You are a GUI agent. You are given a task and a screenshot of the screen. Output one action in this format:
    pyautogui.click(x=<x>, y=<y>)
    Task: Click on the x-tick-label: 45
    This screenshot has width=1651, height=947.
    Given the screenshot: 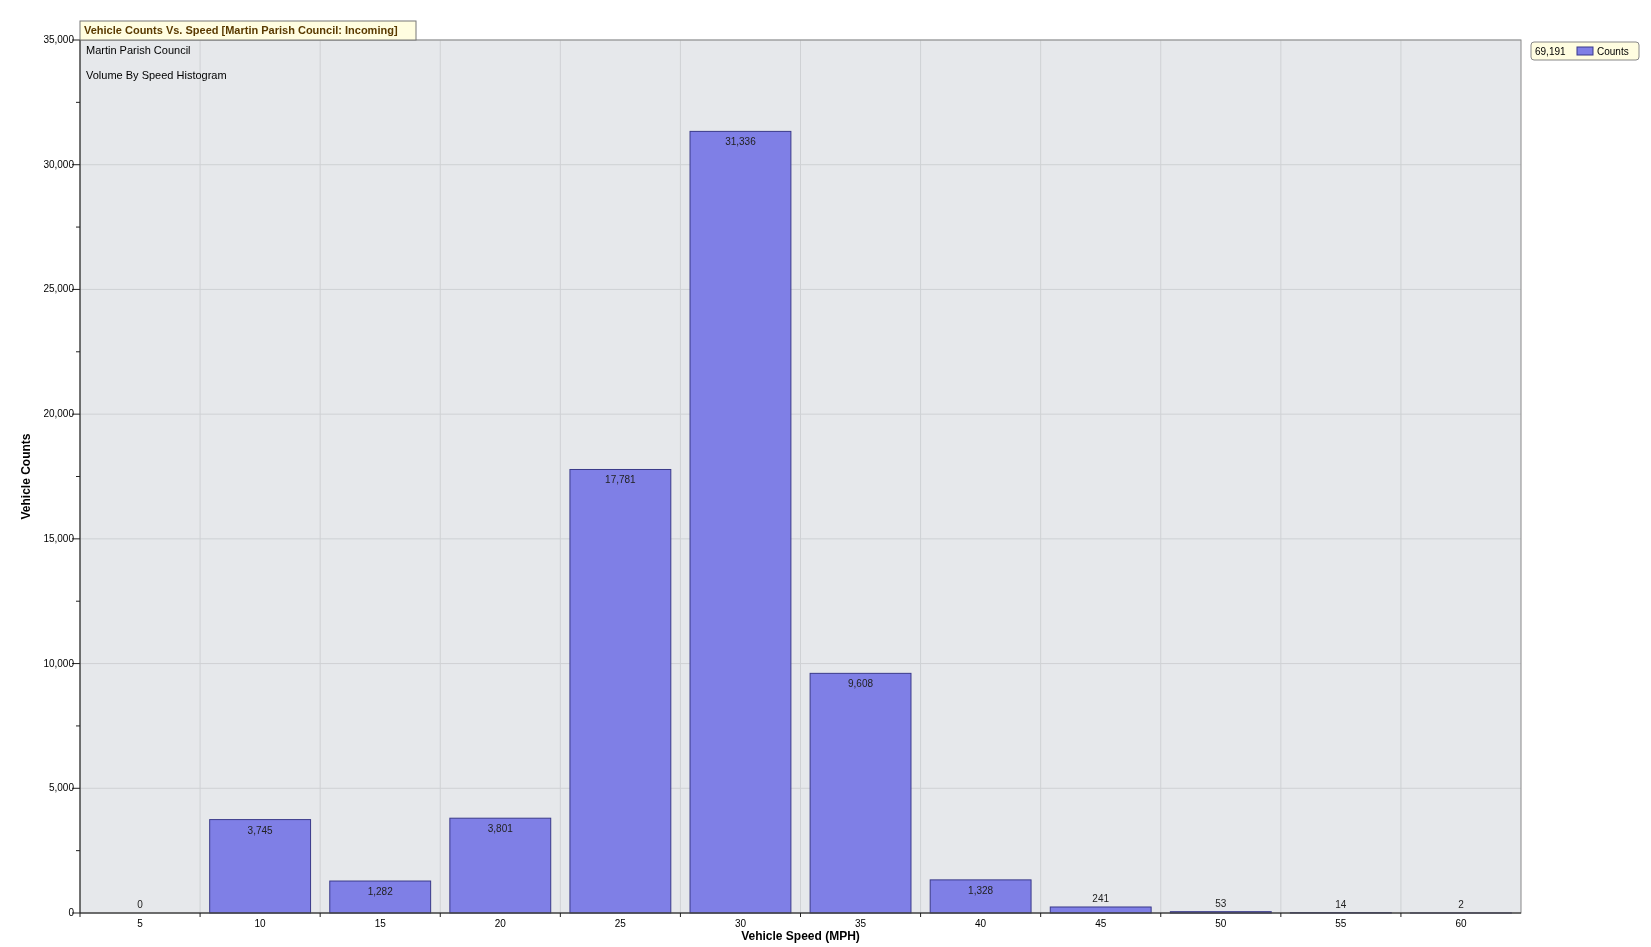 What is the action you would take?
    pyautogui.click(x=1101, y=923)
    